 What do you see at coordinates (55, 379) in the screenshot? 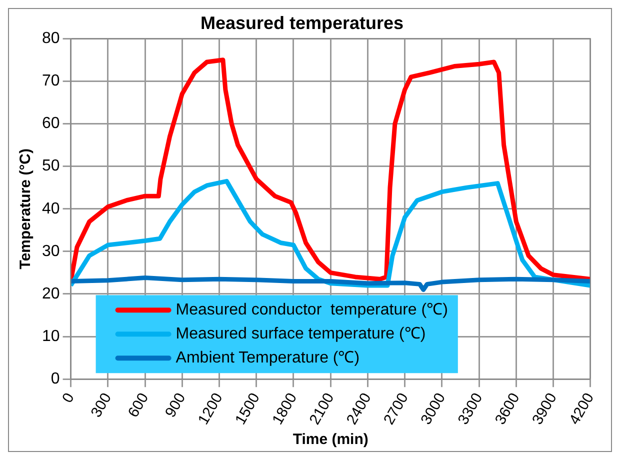
I see `y-tick-label: 0` at bounding box center [55, 379].